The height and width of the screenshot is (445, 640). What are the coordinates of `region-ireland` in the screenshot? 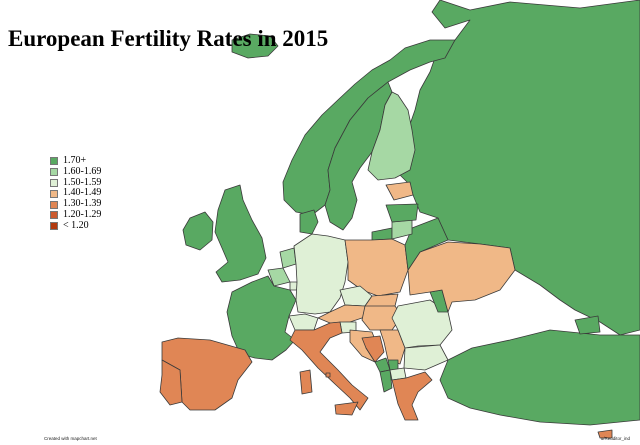 It's located at (198, 231).